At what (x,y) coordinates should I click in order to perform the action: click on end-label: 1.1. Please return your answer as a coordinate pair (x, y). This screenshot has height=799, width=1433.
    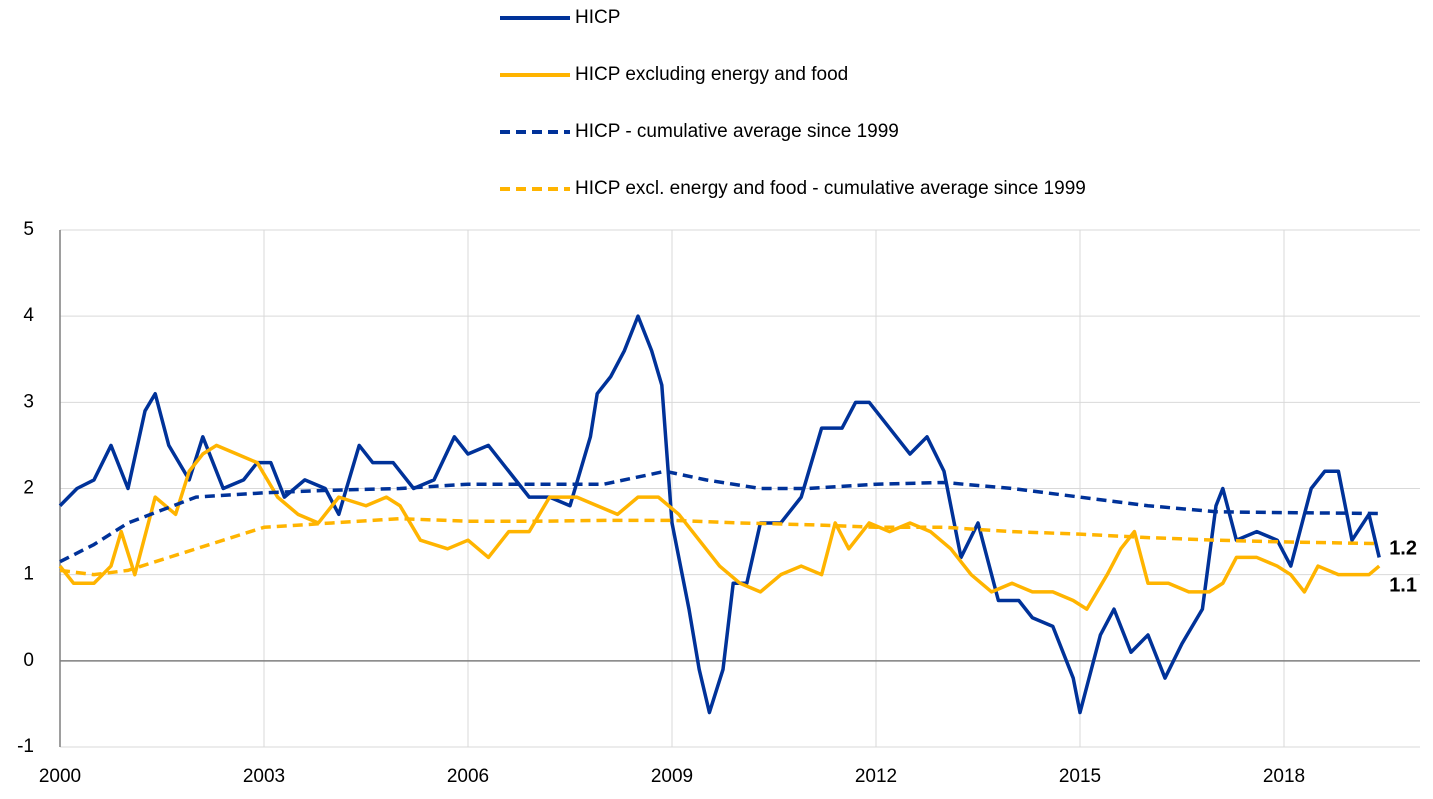
    Looking at the image, I should click on (1403, 585).